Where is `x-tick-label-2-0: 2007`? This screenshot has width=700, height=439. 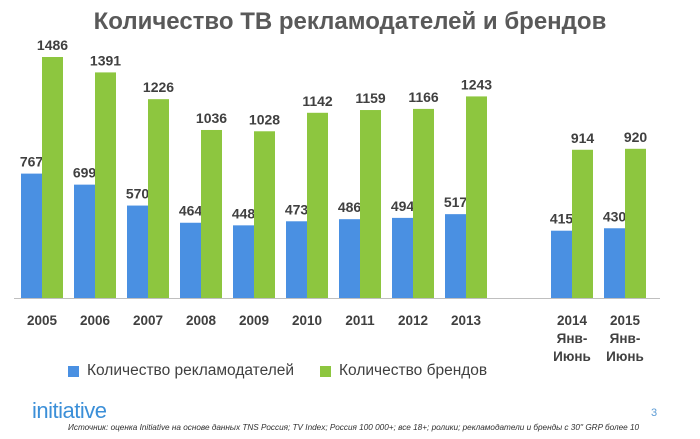 x-tick-label-2-0: 2007 is located at coordinates (148, 320).